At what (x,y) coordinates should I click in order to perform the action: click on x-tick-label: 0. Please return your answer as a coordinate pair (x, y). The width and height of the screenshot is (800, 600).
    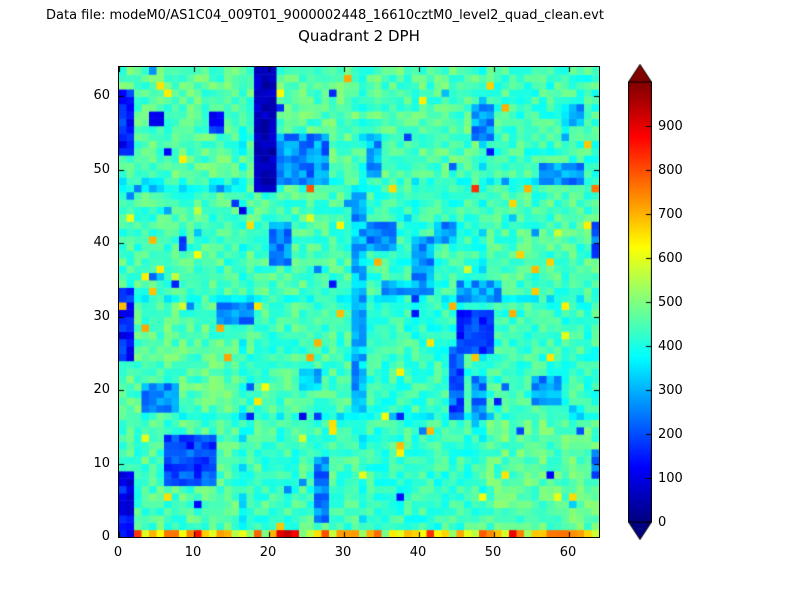
    Looking at the image, I should click on (118, 552).